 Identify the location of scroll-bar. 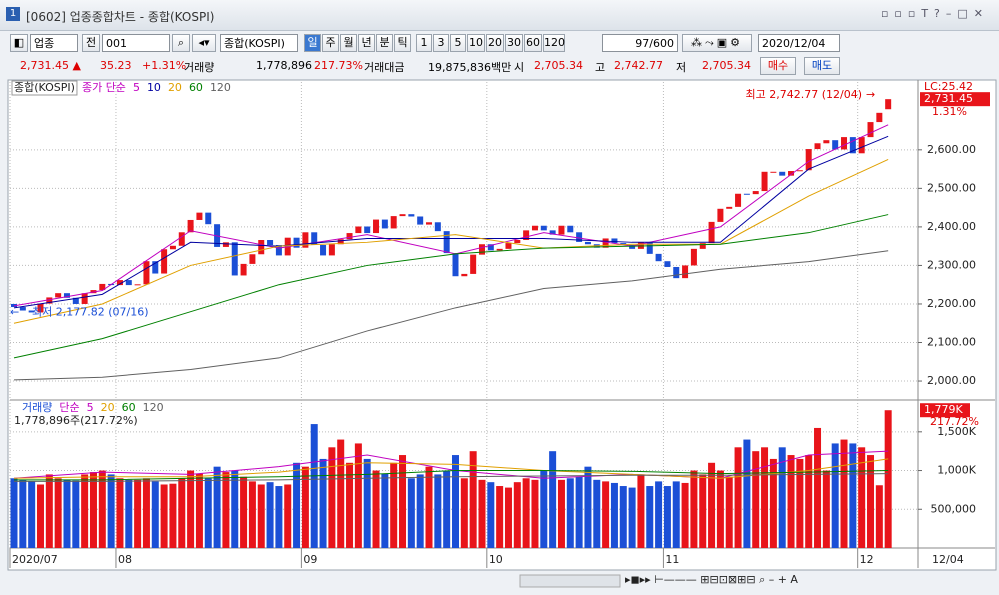
(502, 582).